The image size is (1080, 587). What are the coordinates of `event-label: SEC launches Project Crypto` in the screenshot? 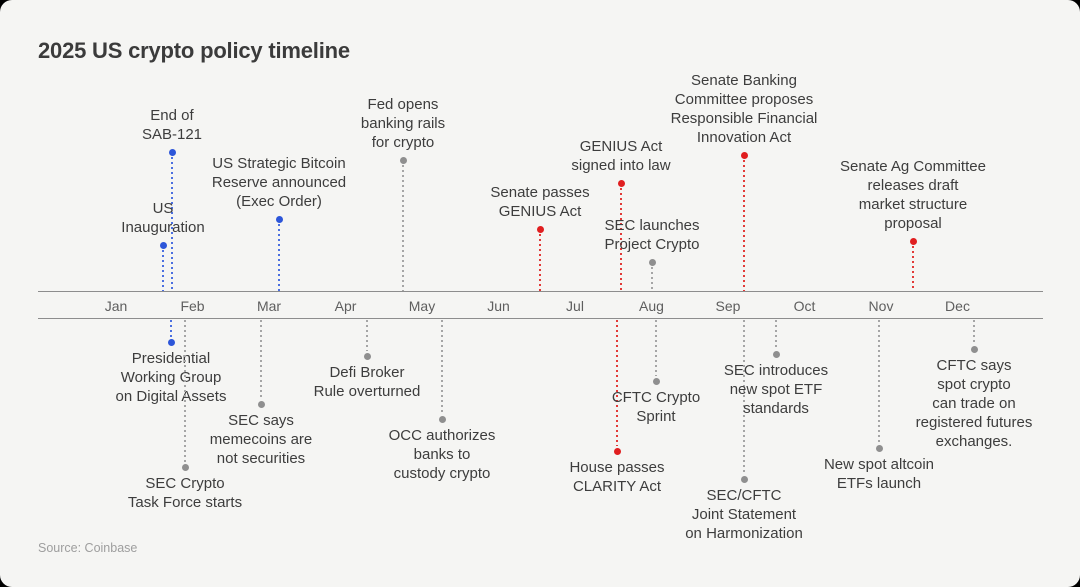 It's located at (652, 235).